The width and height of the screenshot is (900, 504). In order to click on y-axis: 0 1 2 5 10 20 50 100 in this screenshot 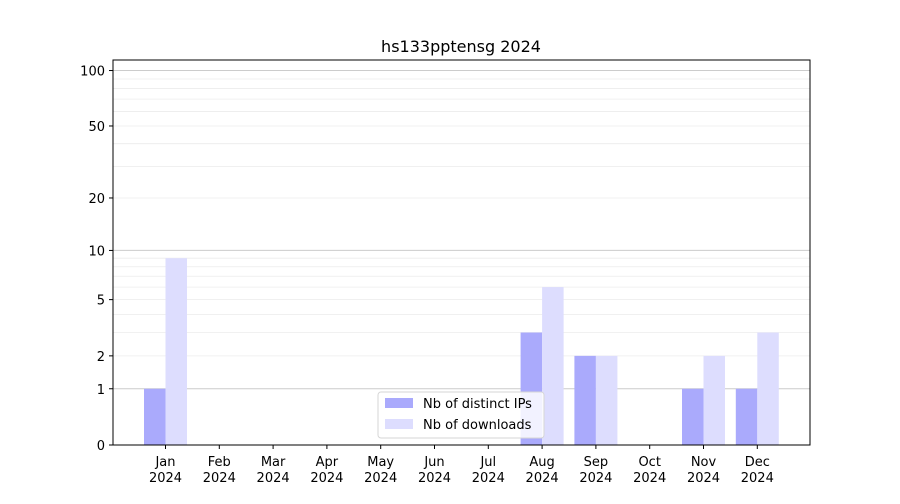, I will do `click(96, 259)`.